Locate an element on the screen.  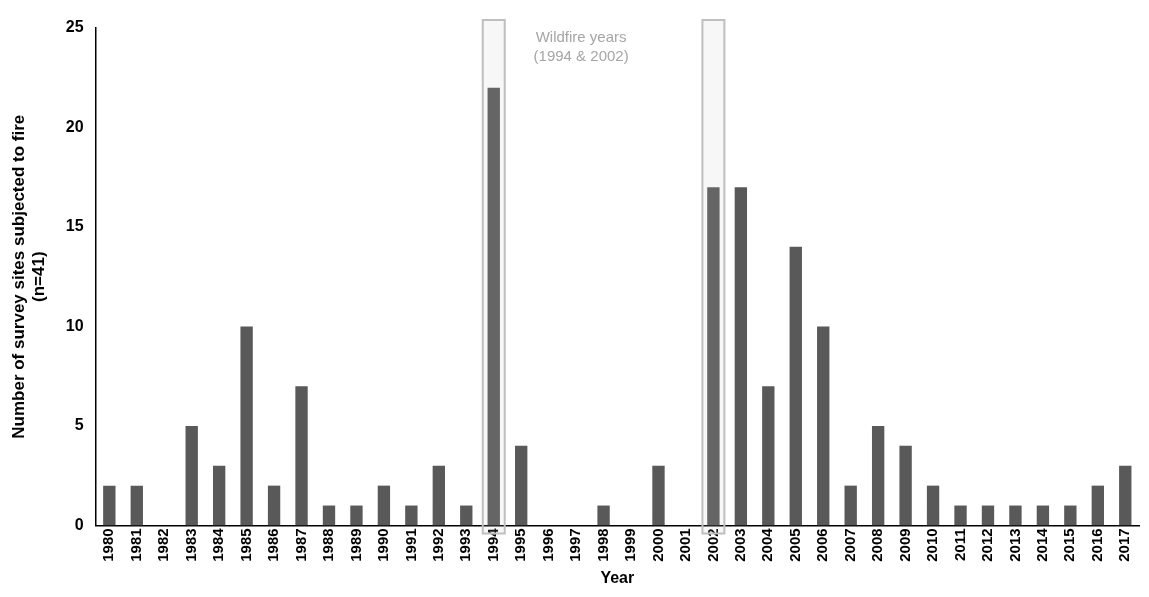
y-tick-label: 10 is located at coordinates (74, 325).